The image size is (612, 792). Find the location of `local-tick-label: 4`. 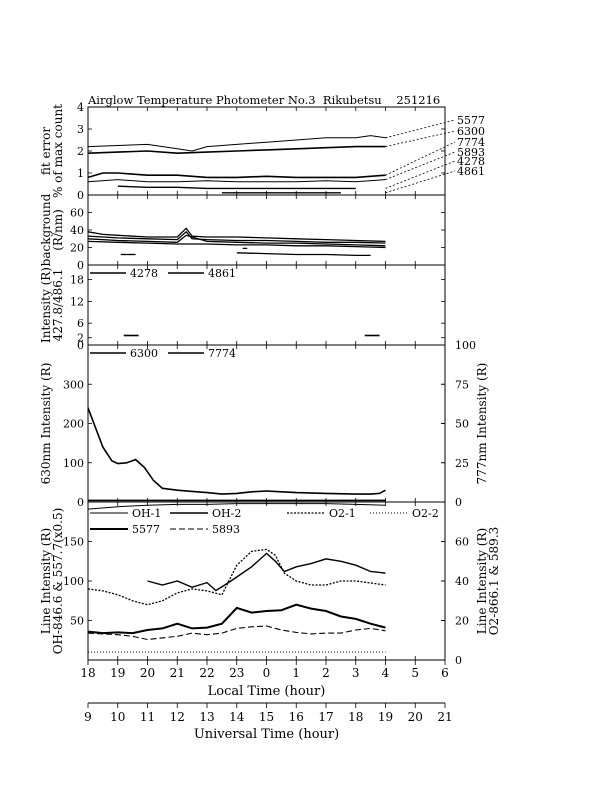

local-tick-label: 4 is located at coordinates (386, 673).